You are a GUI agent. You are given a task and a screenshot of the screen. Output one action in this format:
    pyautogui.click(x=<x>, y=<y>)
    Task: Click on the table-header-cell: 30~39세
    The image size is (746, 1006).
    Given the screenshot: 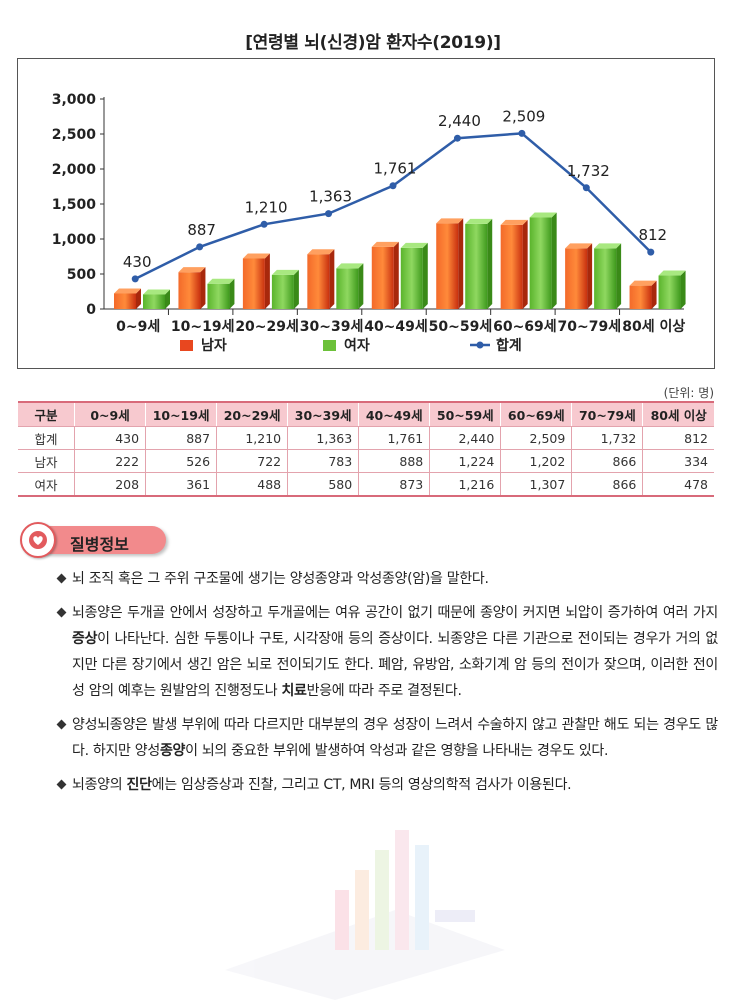 What is the action you would take?
    pyautogui.click(x=323, y=414)
    